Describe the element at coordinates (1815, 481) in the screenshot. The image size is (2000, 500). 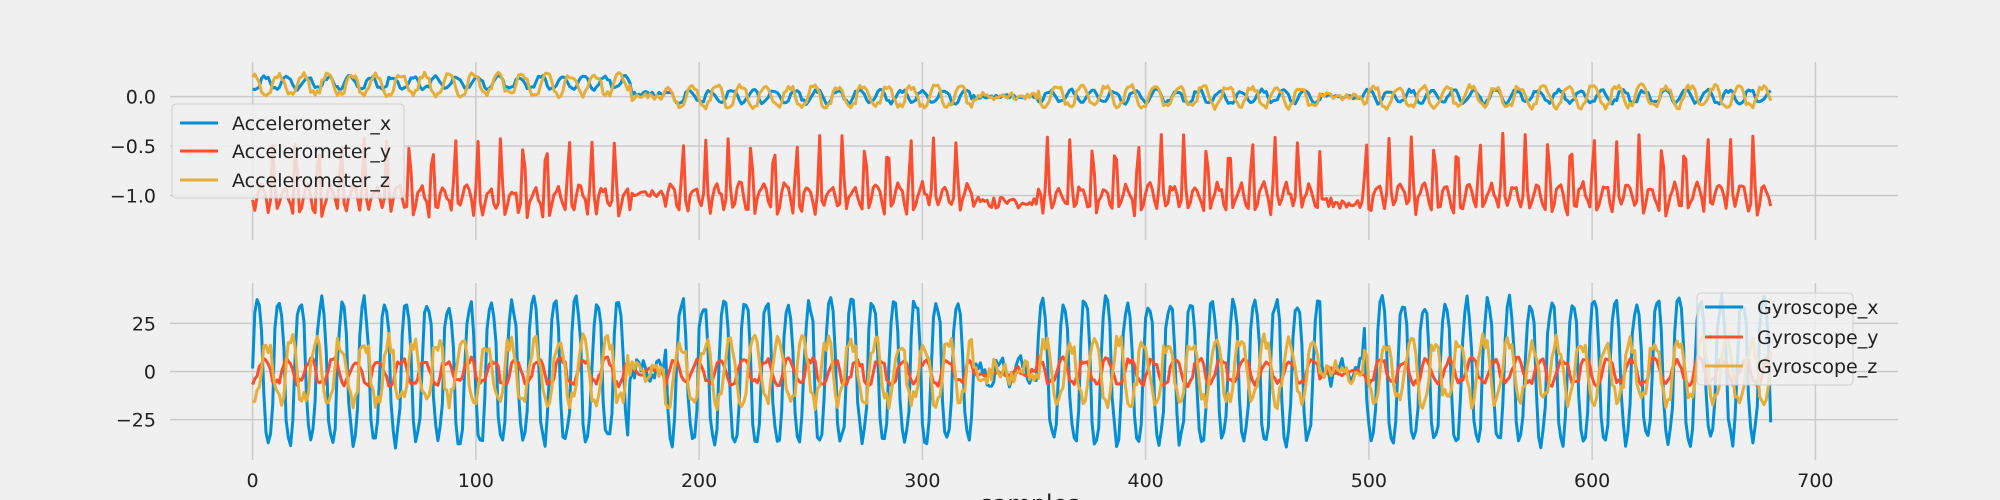
I see `x-tick-label-700: 700` at that location.